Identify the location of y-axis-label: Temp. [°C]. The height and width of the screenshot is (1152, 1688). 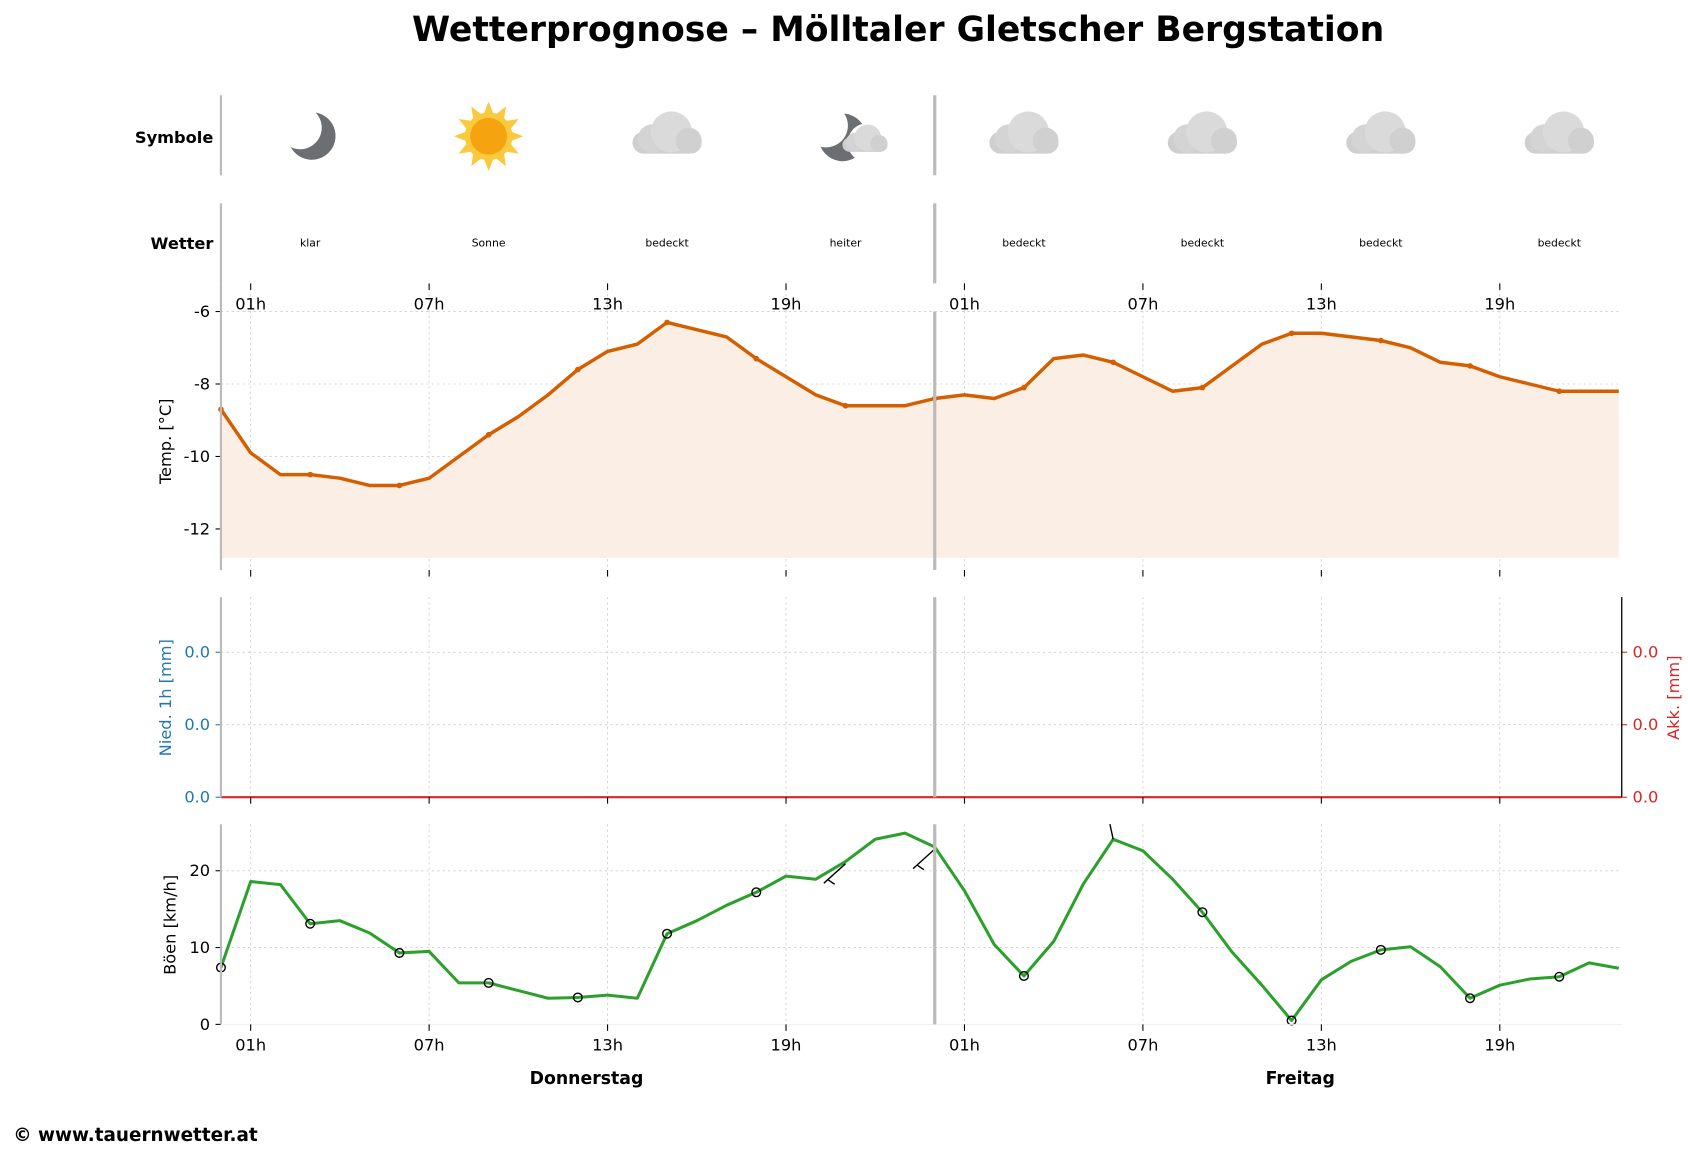
(165, 442).